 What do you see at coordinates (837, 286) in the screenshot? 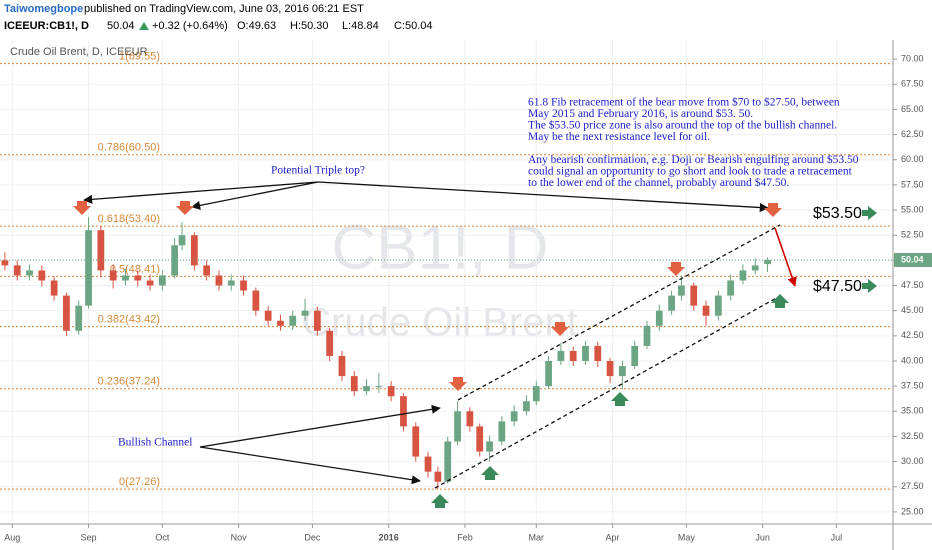
I see `target-label: $47.50` at bounding box center [837, 286].